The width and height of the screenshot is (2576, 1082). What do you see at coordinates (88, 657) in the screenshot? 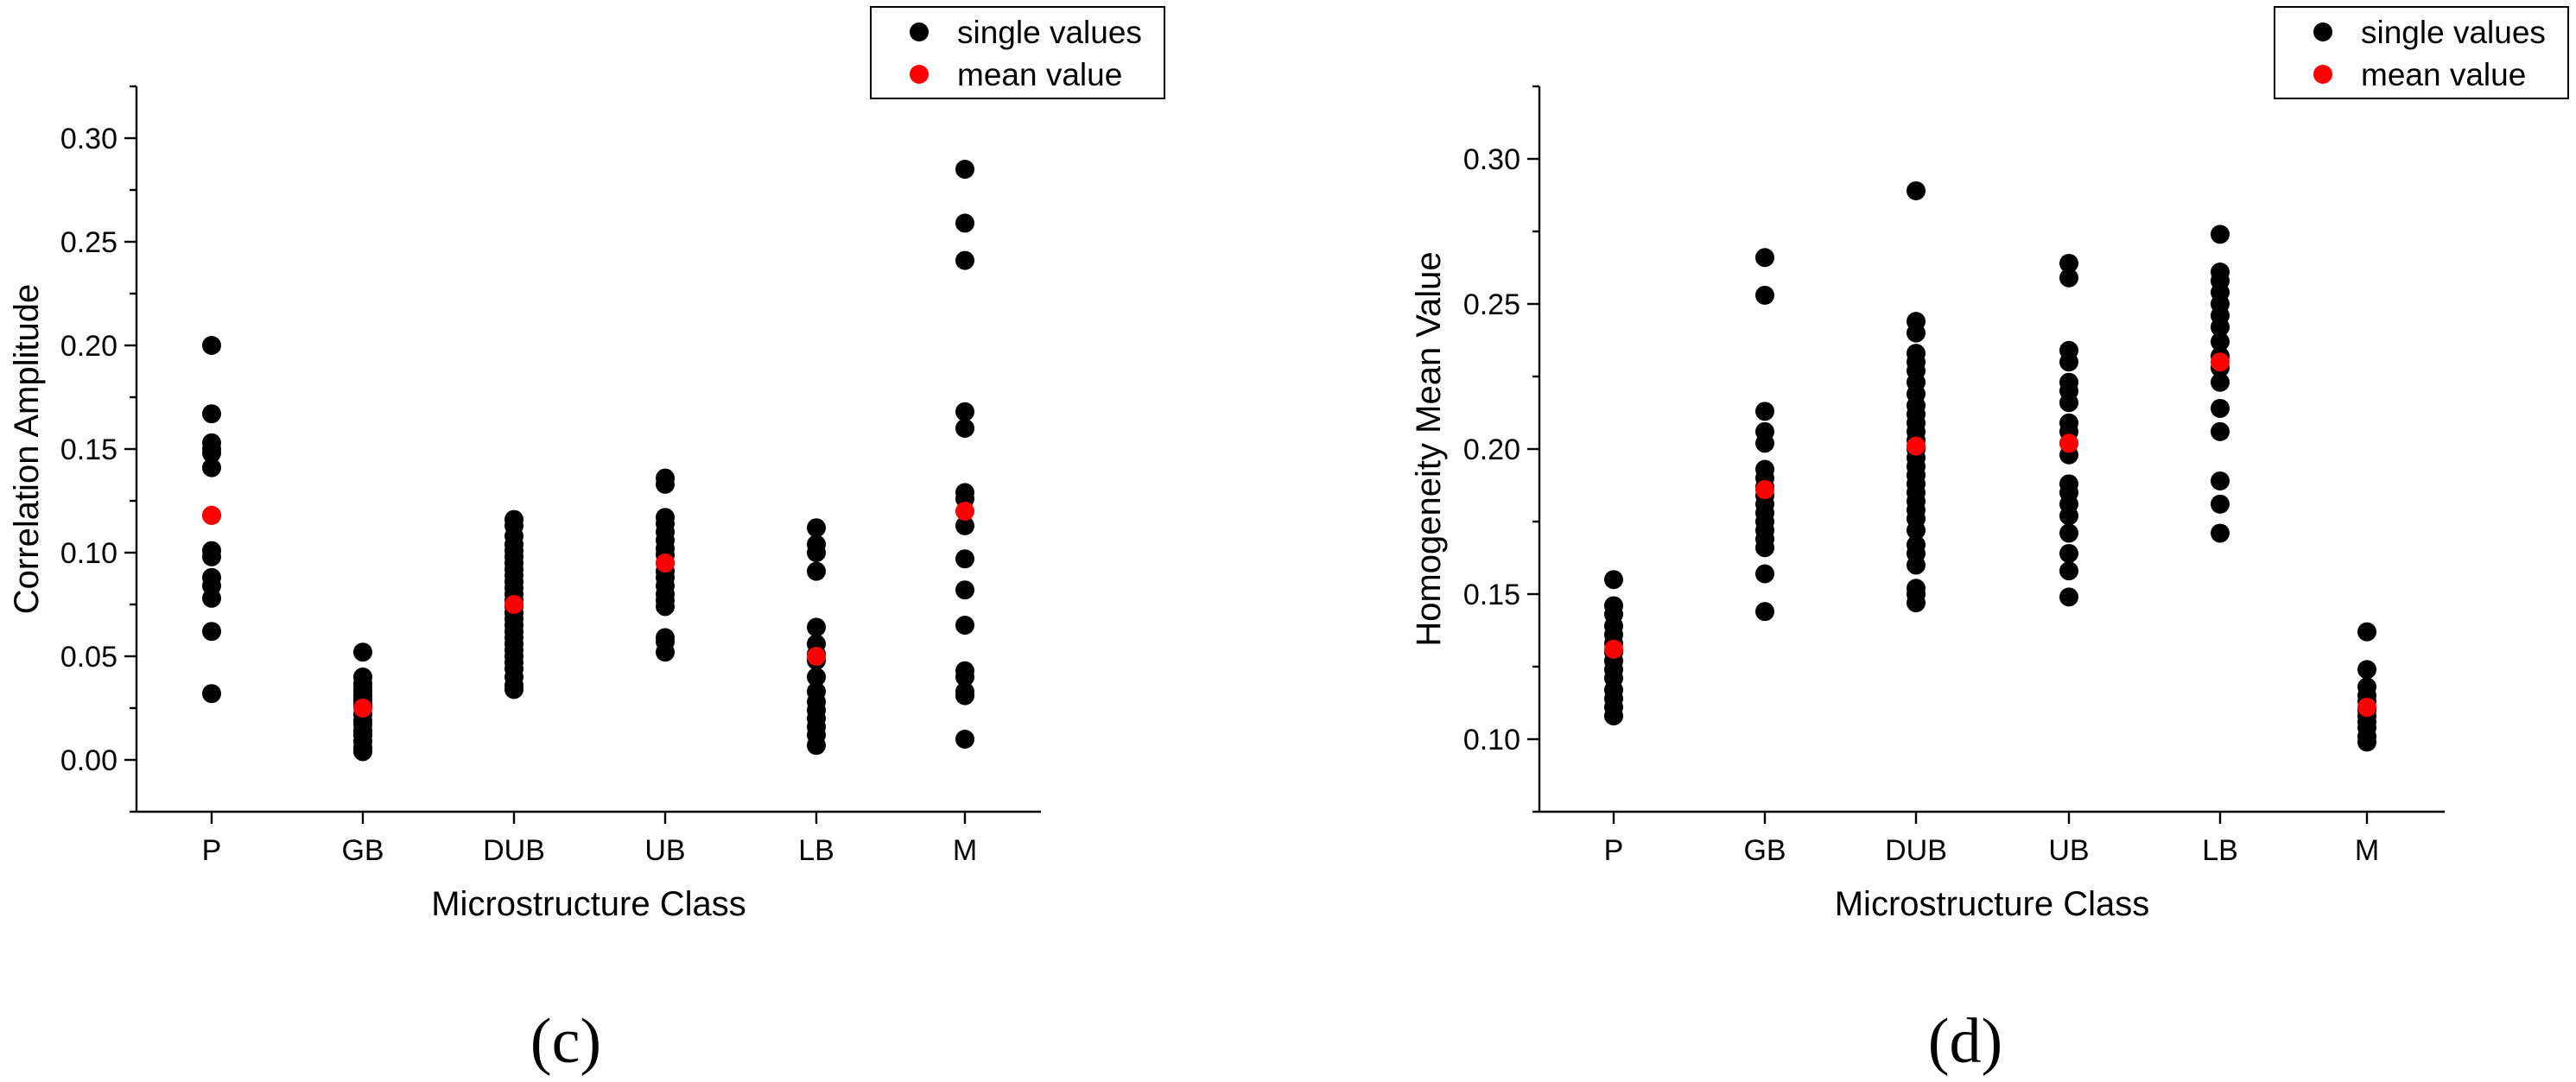
I see `y-tick-label: 0.05` at bounding box center [88, 657].